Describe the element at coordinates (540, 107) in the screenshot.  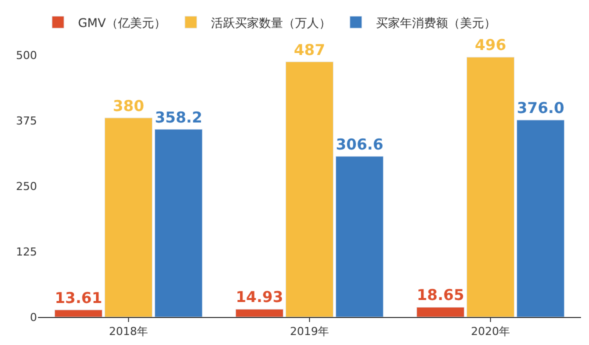
I see `data-label: 376.0` at that location.